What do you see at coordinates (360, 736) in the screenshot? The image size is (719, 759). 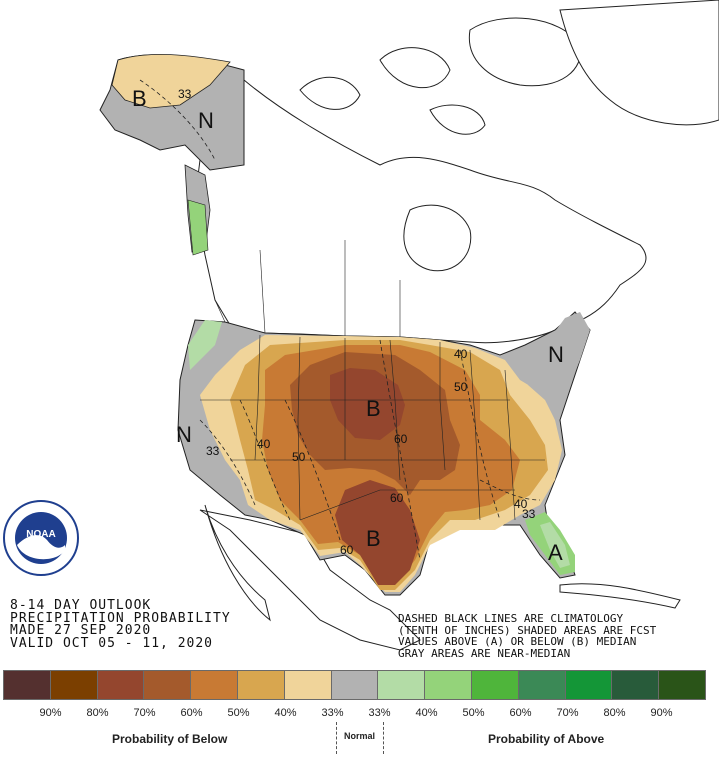 I see `legend-normal-caption: Normal` at bounding box center [360, 736].